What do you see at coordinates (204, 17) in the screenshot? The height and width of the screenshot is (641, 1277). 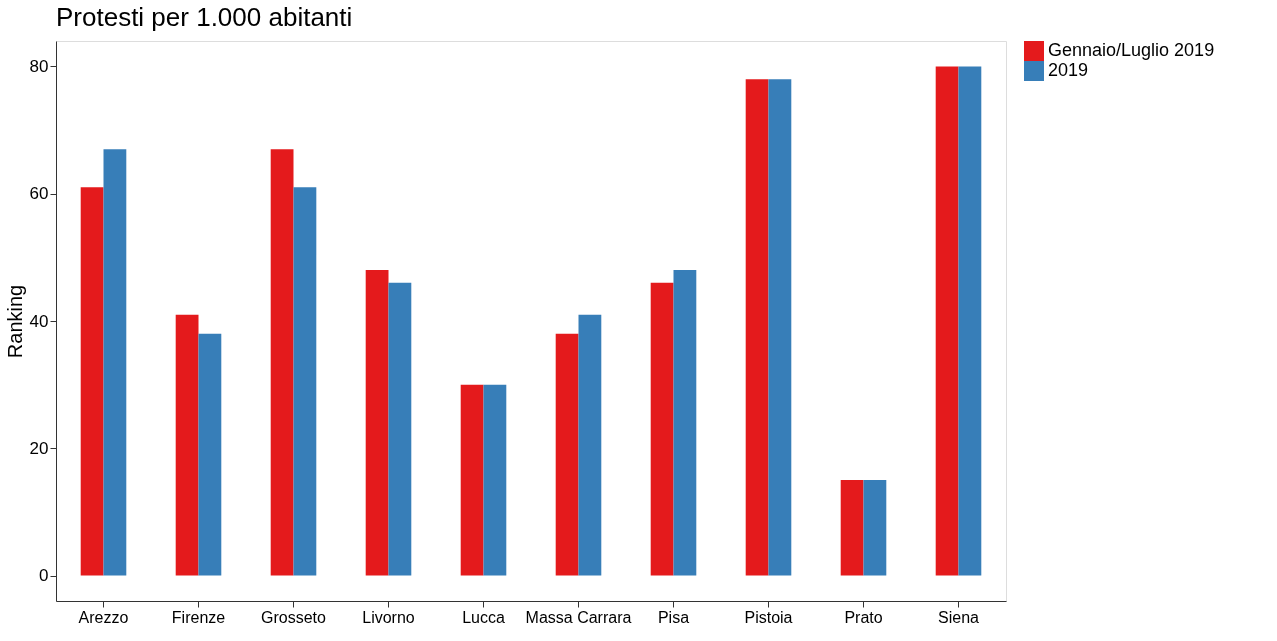 I see `chart-title: Protesti per 1.000 abitanti` at bounding box center [204, 17].